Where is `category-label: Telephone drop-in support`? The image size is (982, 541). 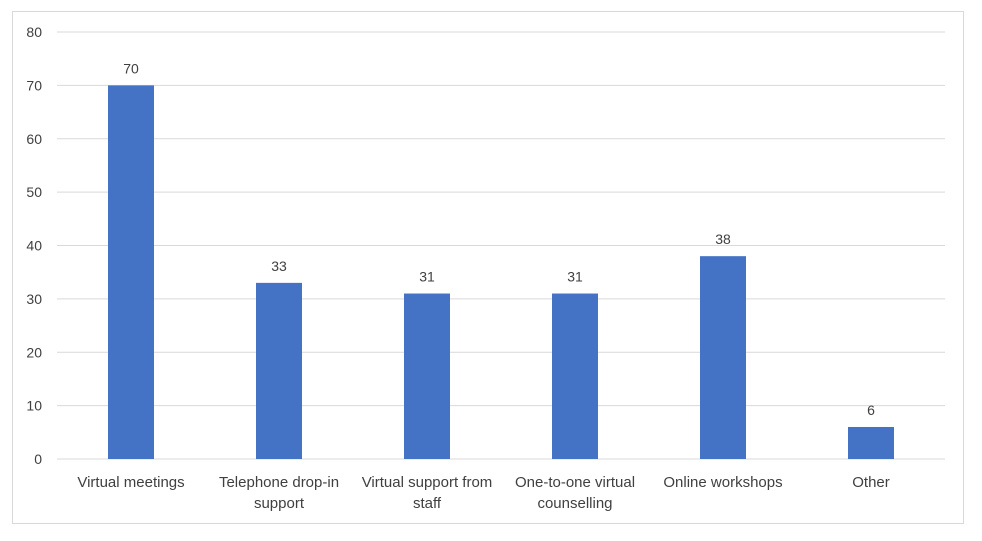
category-label: Telephone drop-in support is located at coordinates (279, 493).